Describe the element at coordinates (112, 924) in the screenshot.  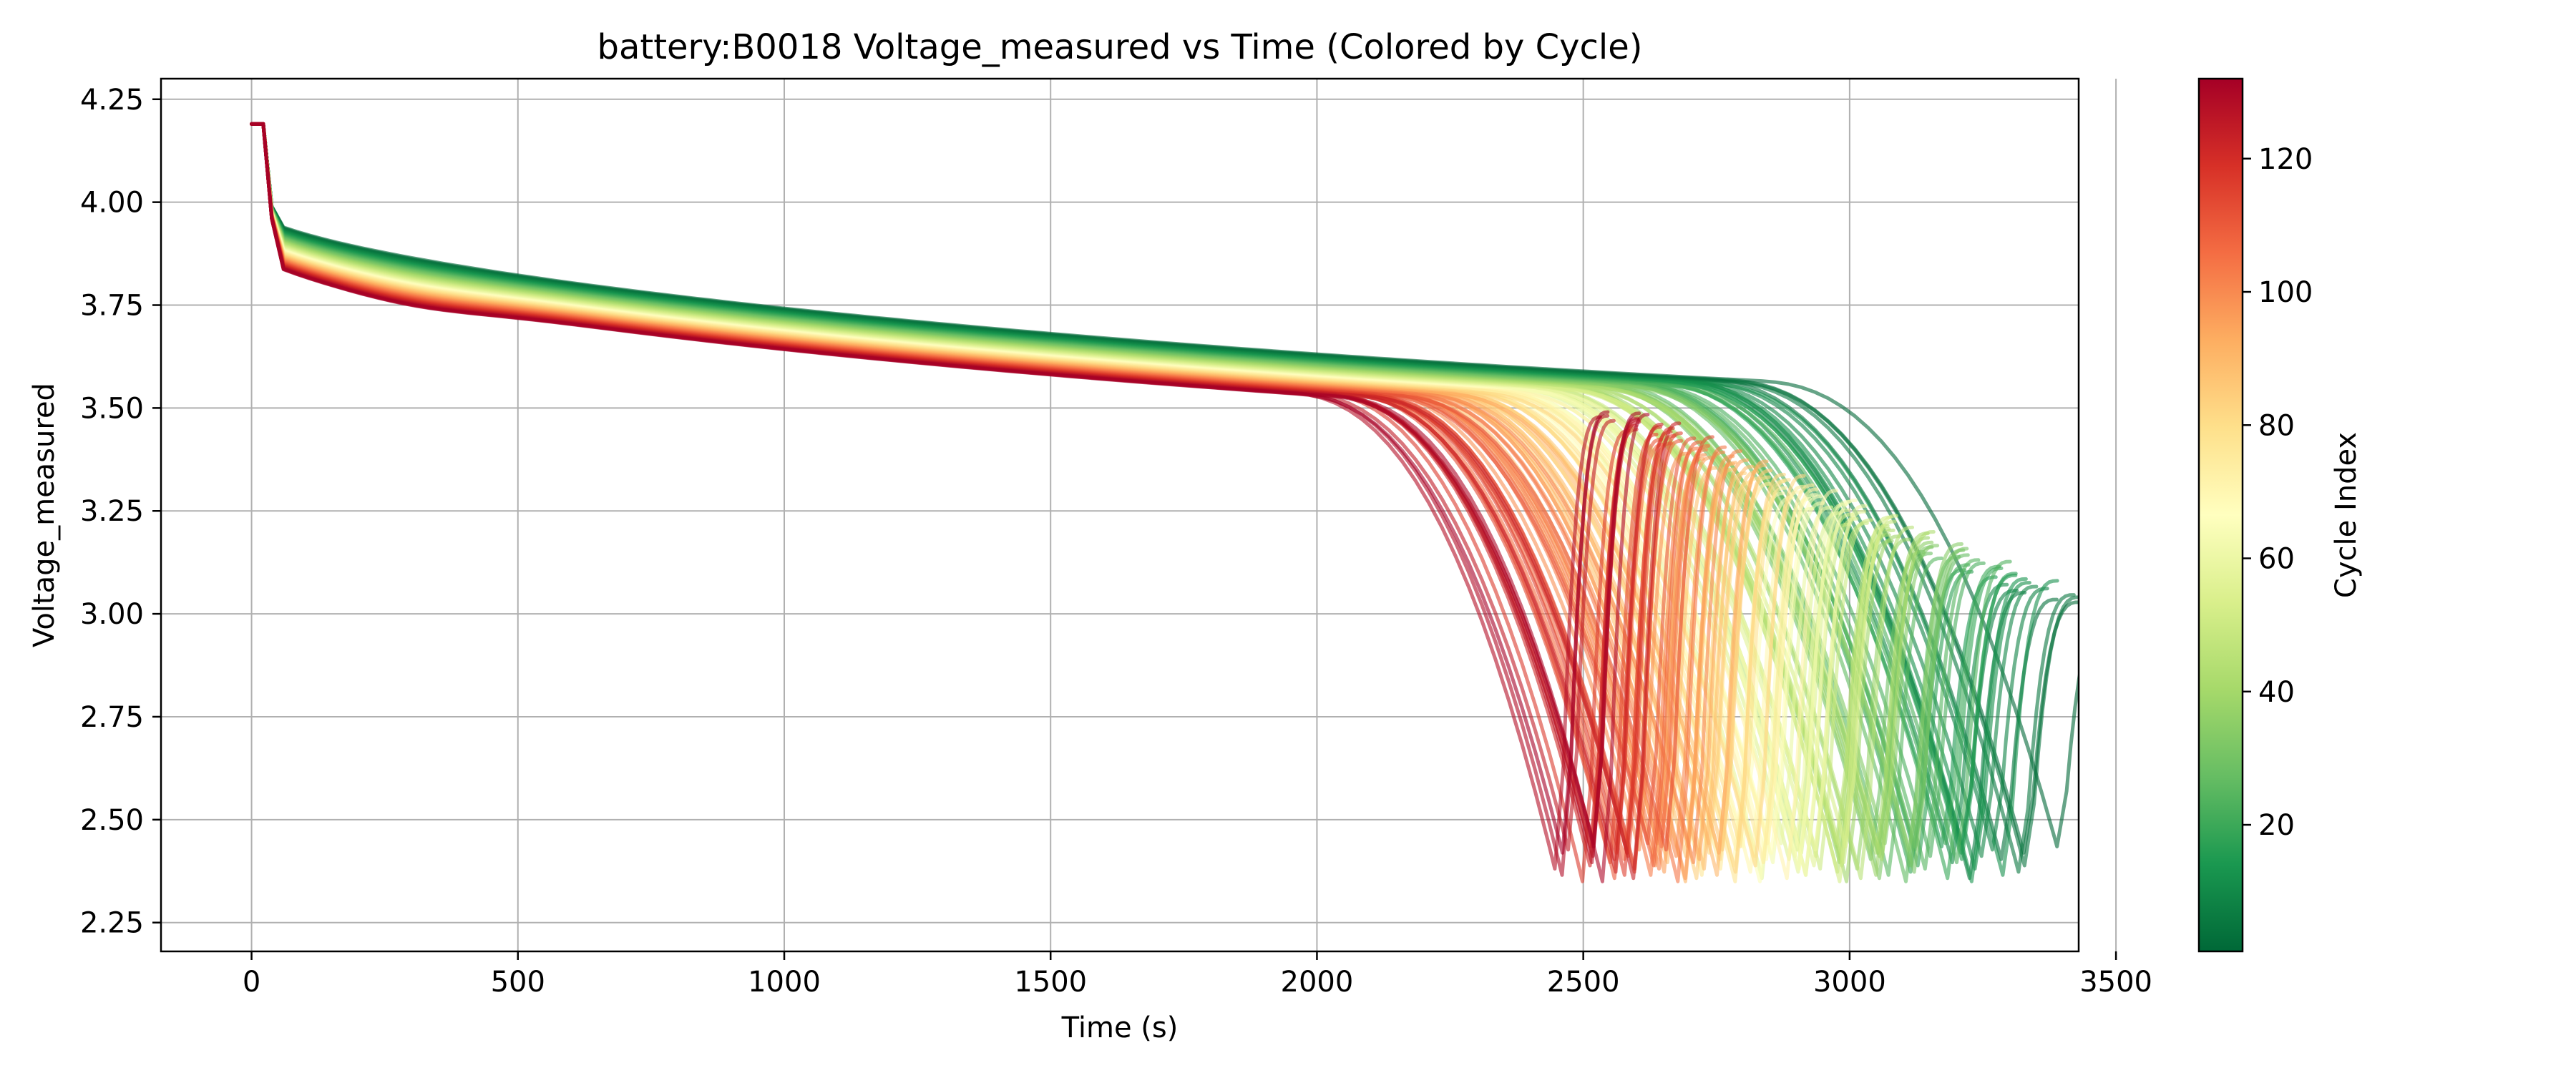
I see `y-tick-label-0: 2.25` at that location.